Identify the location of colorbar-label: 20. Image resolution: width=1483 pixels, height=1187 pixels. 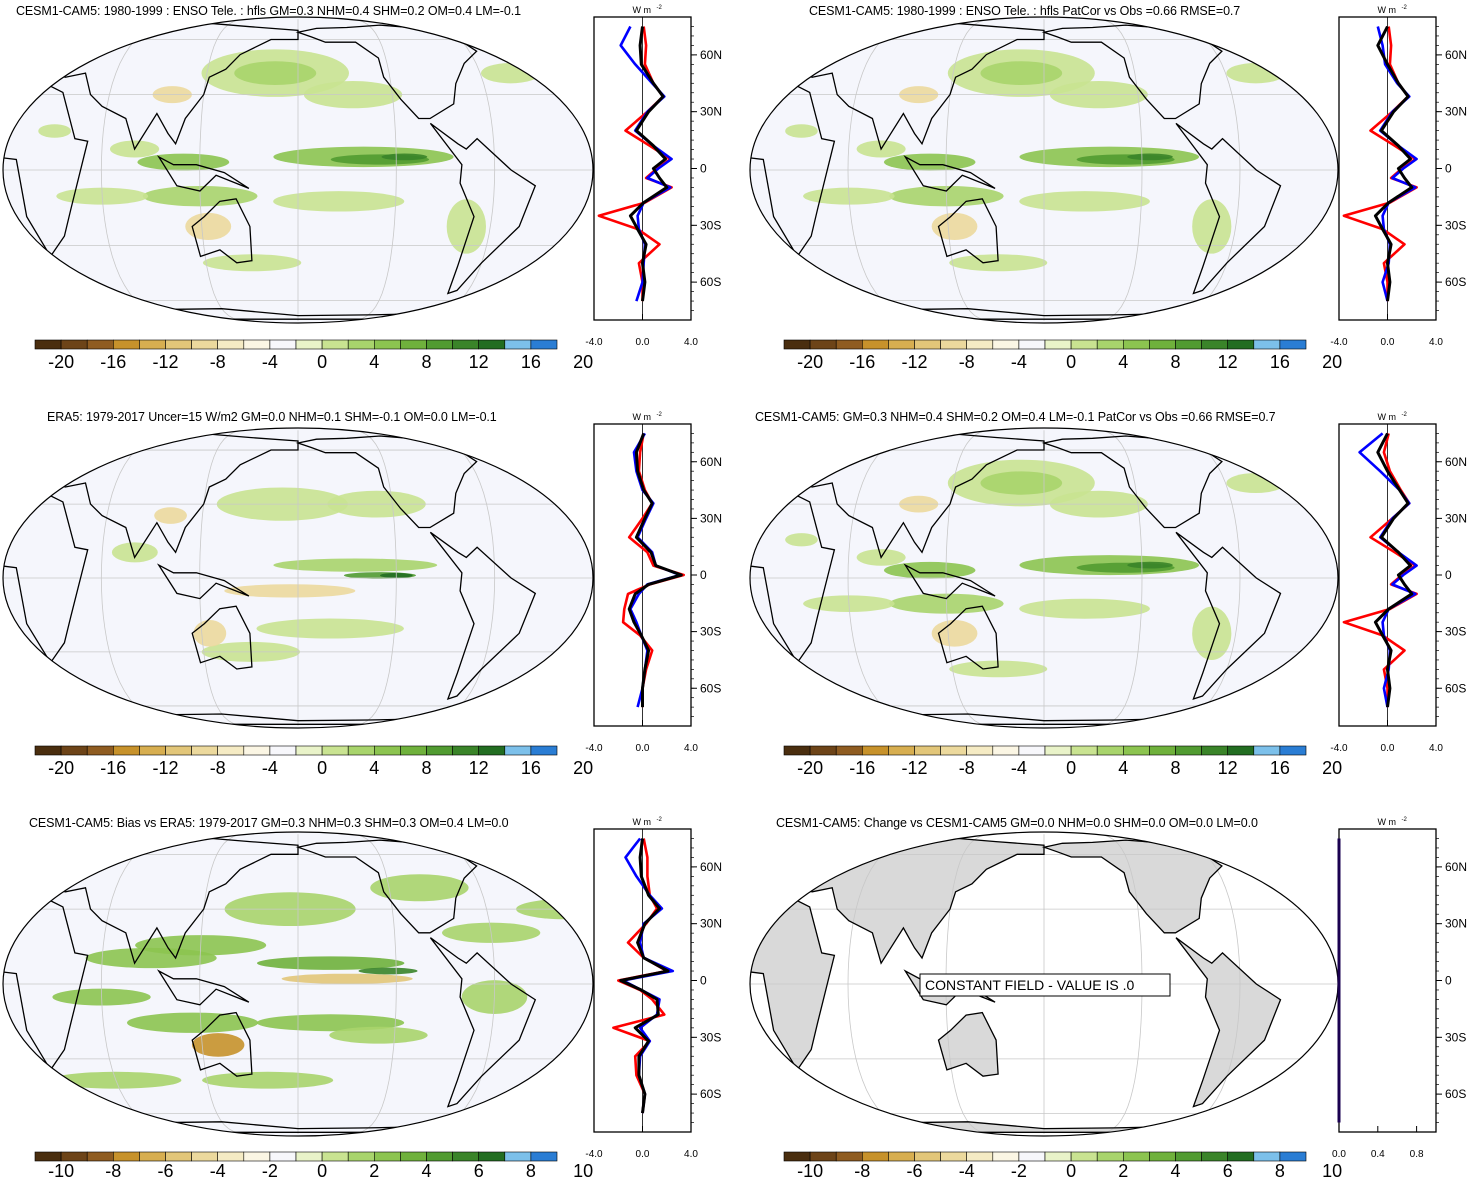
(1332, 362).